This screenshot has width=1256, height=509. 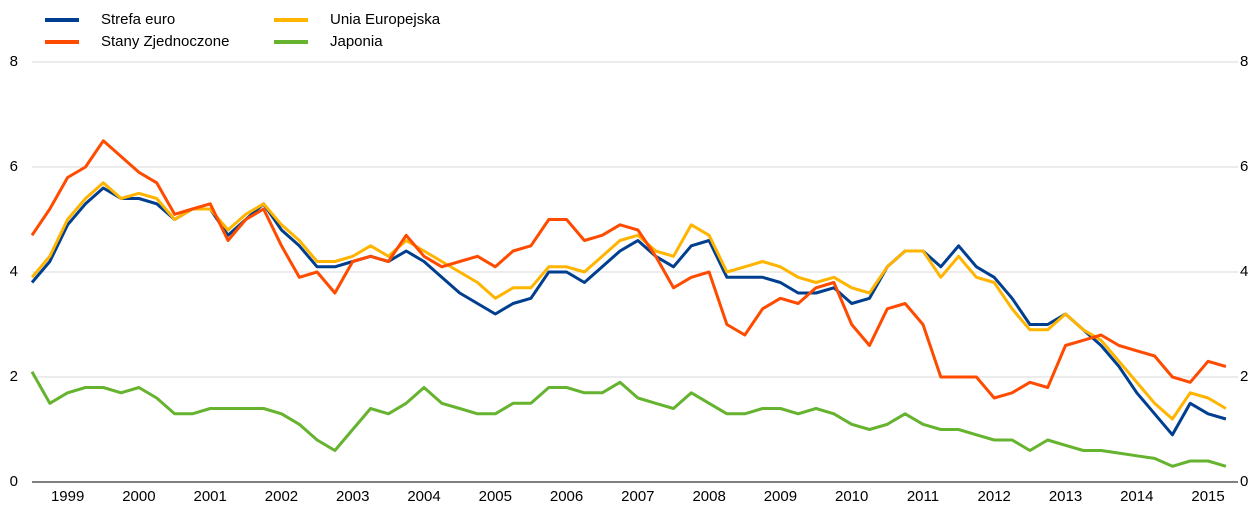 I want to click on y-tick-label: 0, so click(x=14, y=481).